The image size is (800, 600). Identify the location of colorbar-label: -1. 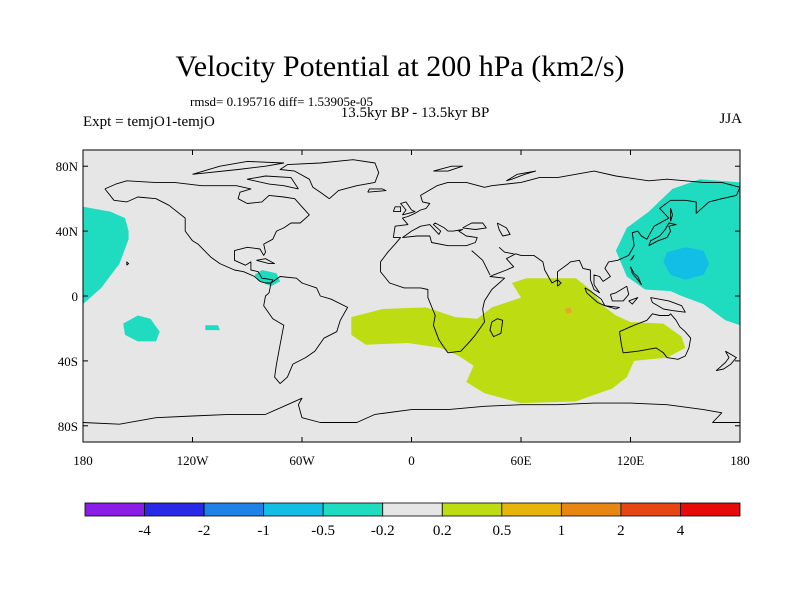
(263, 531).